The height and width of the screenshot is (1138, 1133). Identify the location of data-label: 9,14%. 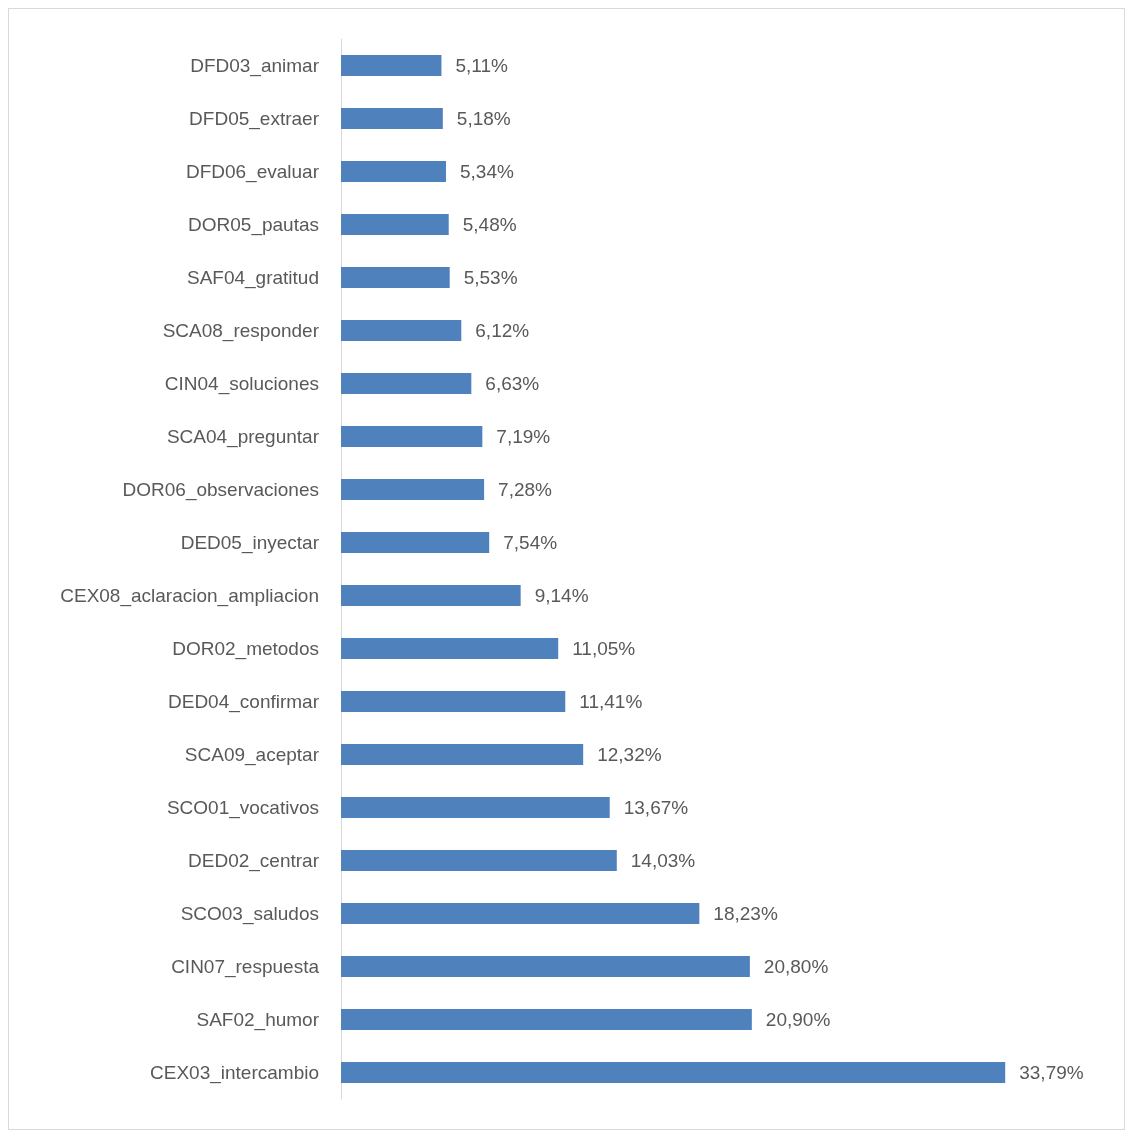
(561, 595).